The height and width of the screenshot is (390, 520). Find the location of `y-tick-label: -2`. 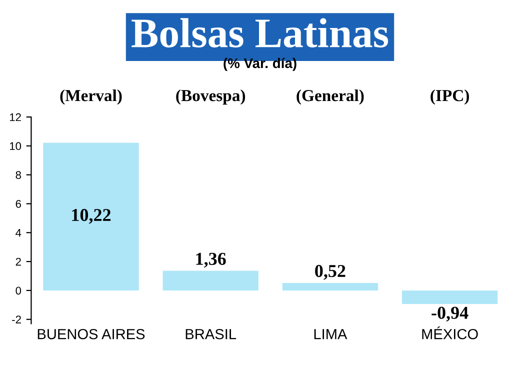

y-tick-label: -2 is located at coordinates (16, 320).